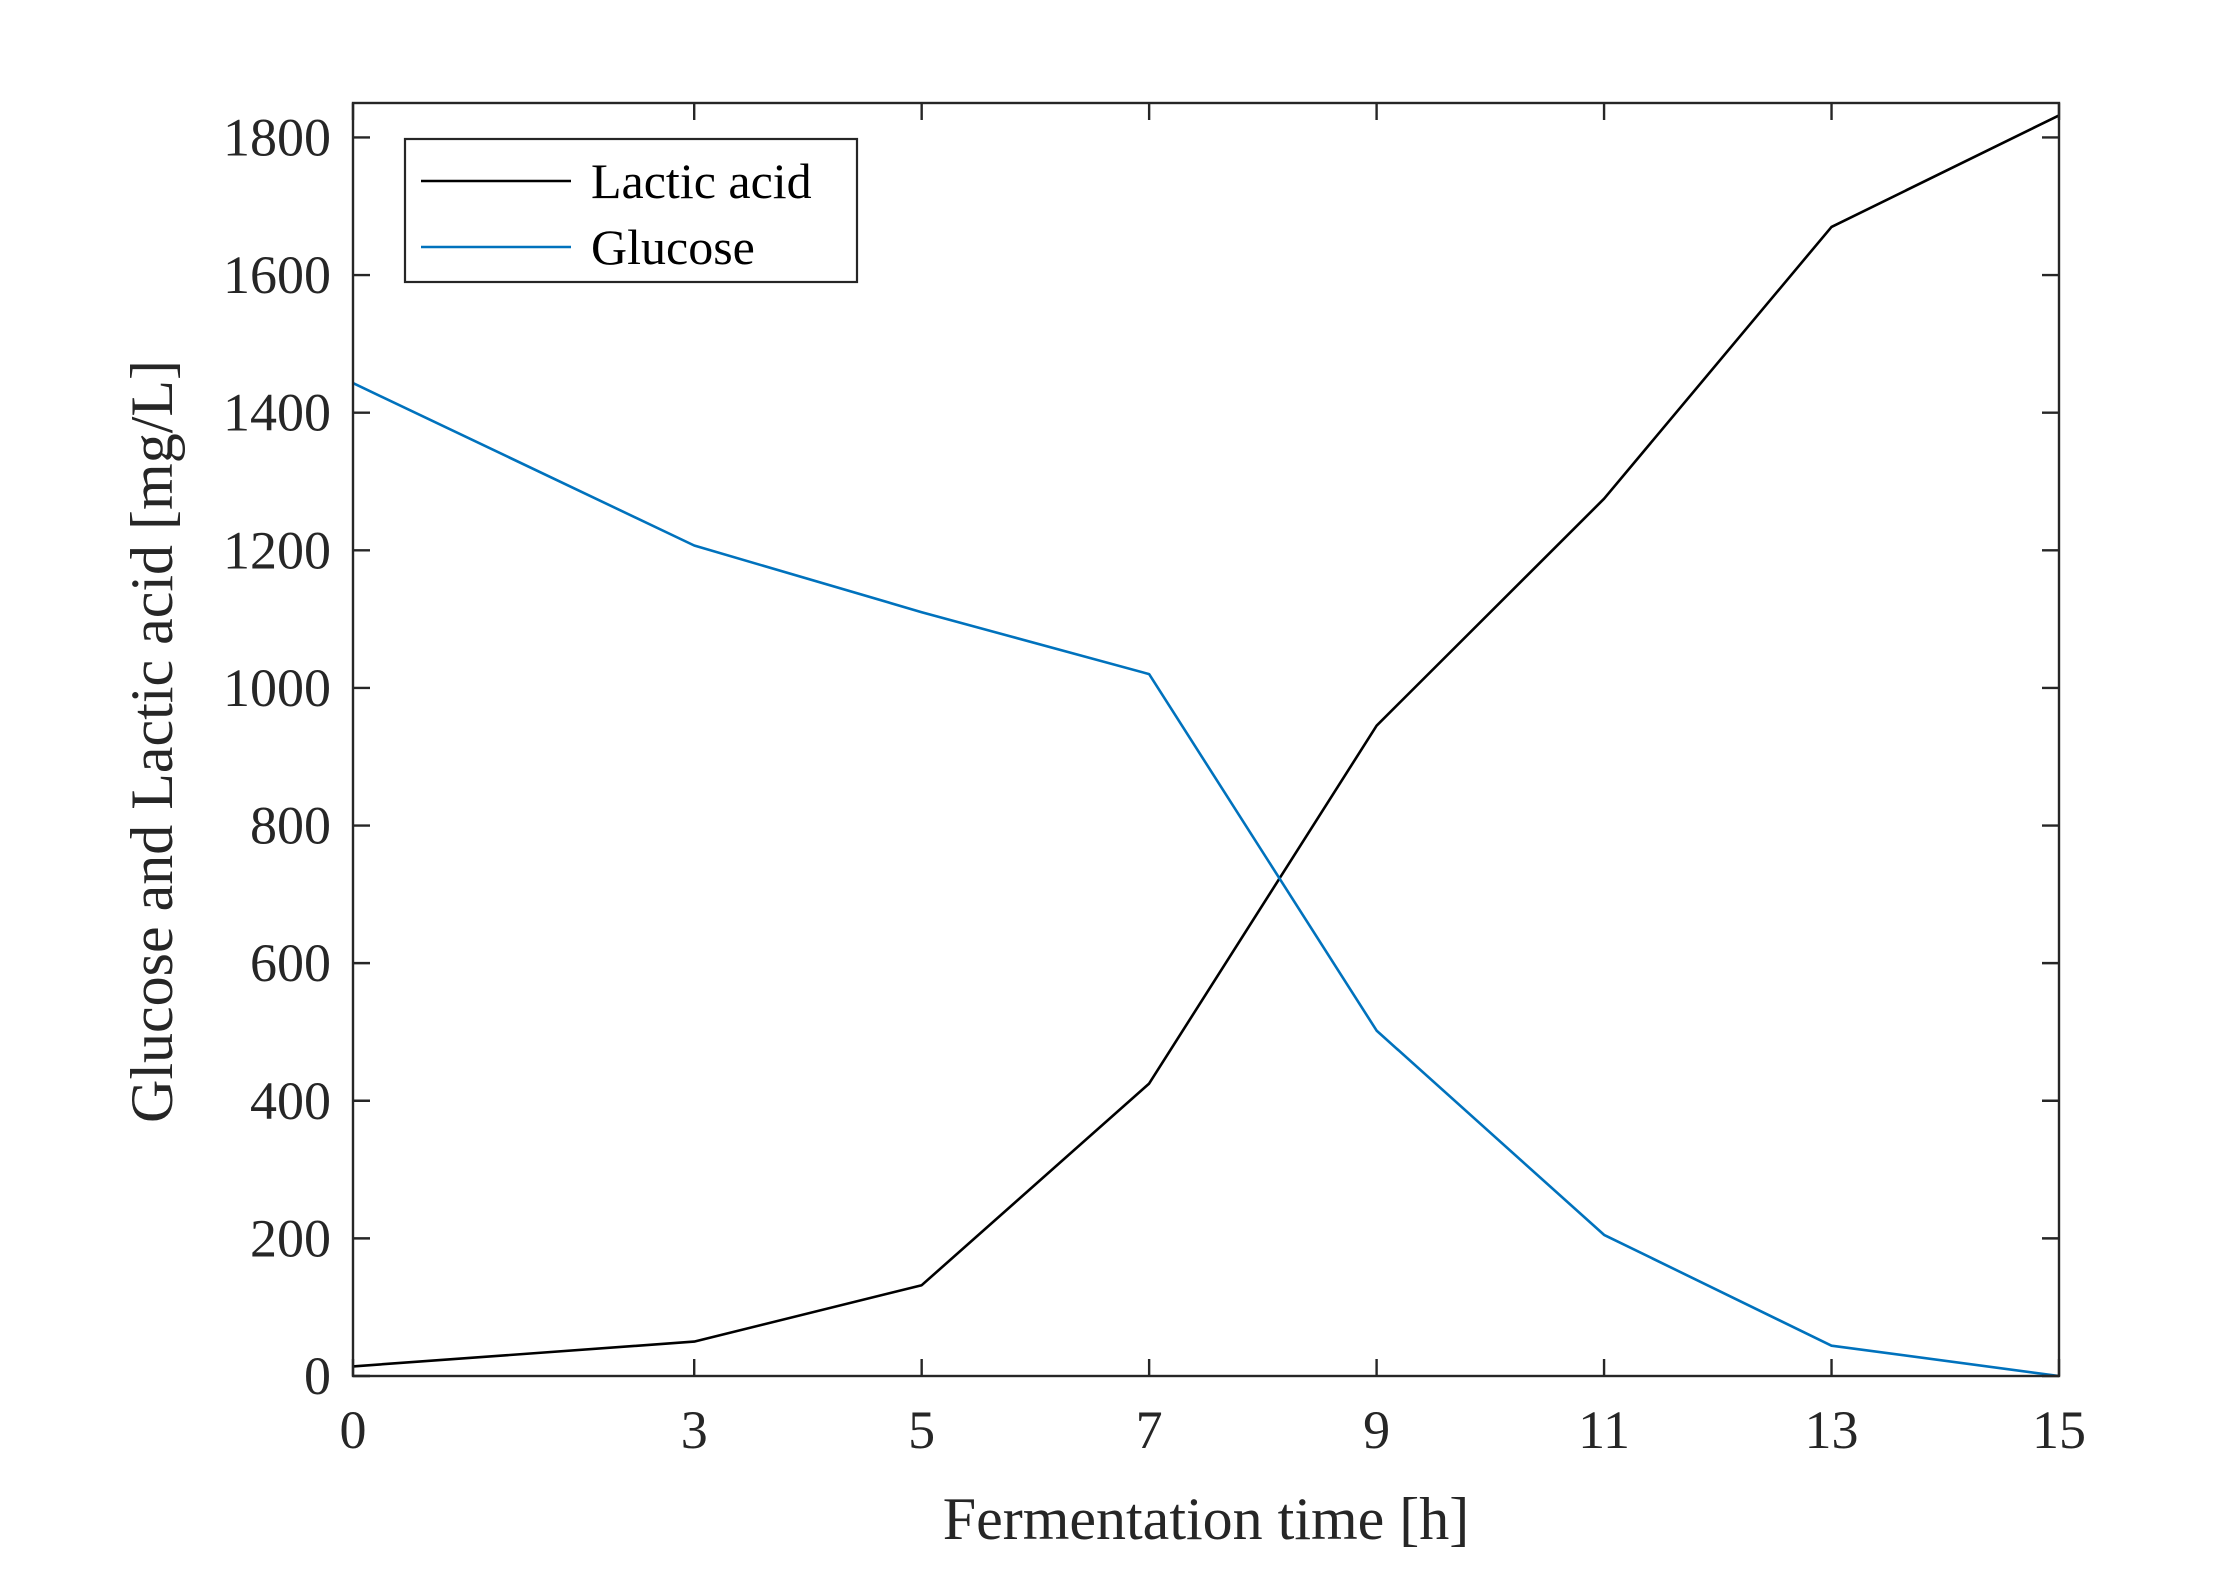 Image resolution: width=2222 pixels, height=1584 pixels. Describe the element at coordinates (277, 413) in the screenshot. I see `y-tick-label: 1400` at that location.